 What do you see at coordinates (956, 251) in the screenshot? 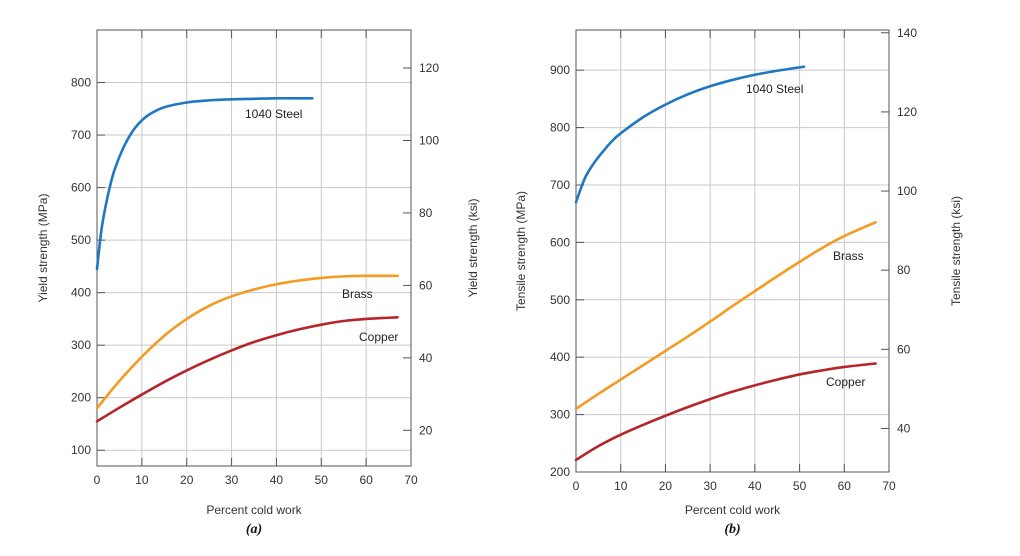
I see `y2-axis-label: Tensile strength (ksi)` at bounding box center [956, 251].